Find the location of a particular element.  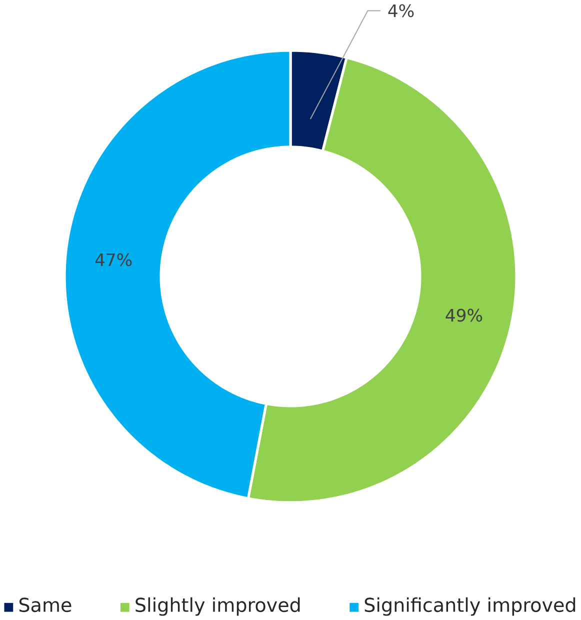

data-label: 49% is located at coordinates (464, 315).